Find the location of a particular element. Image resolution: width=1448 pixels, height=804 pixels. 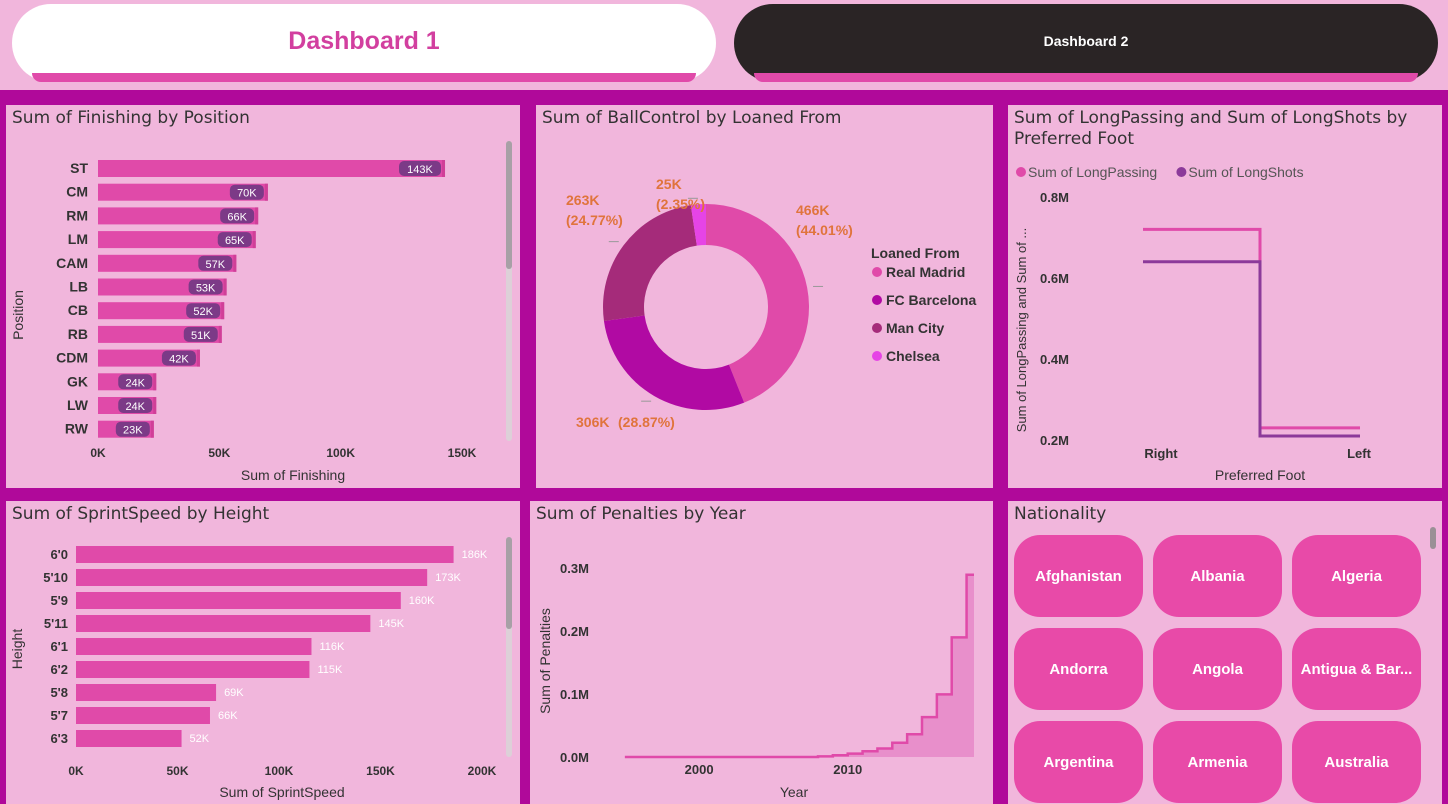

sprintspeed-scrollbar is located at coordinates (509, 647).